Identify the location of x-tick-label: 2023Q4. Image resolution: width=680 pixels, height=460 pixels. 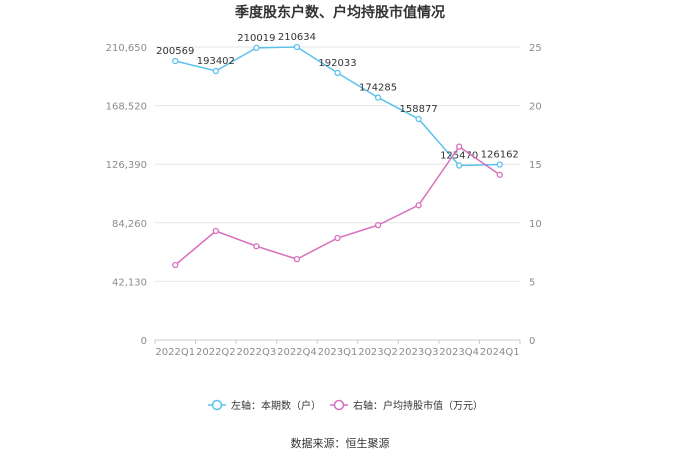
(459, 352).